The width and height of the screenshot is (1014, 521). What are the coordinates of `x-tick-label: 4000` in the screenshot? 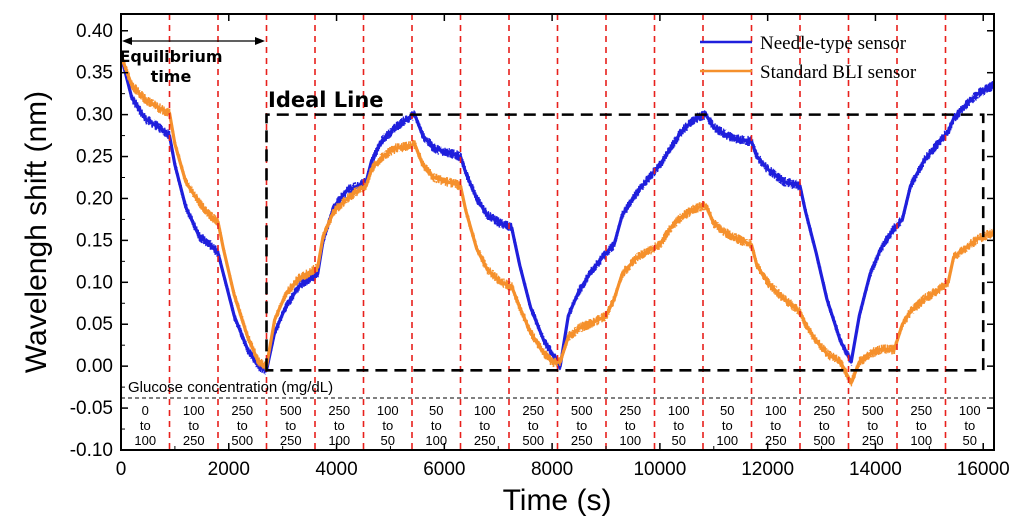 It's located at (336, 469).